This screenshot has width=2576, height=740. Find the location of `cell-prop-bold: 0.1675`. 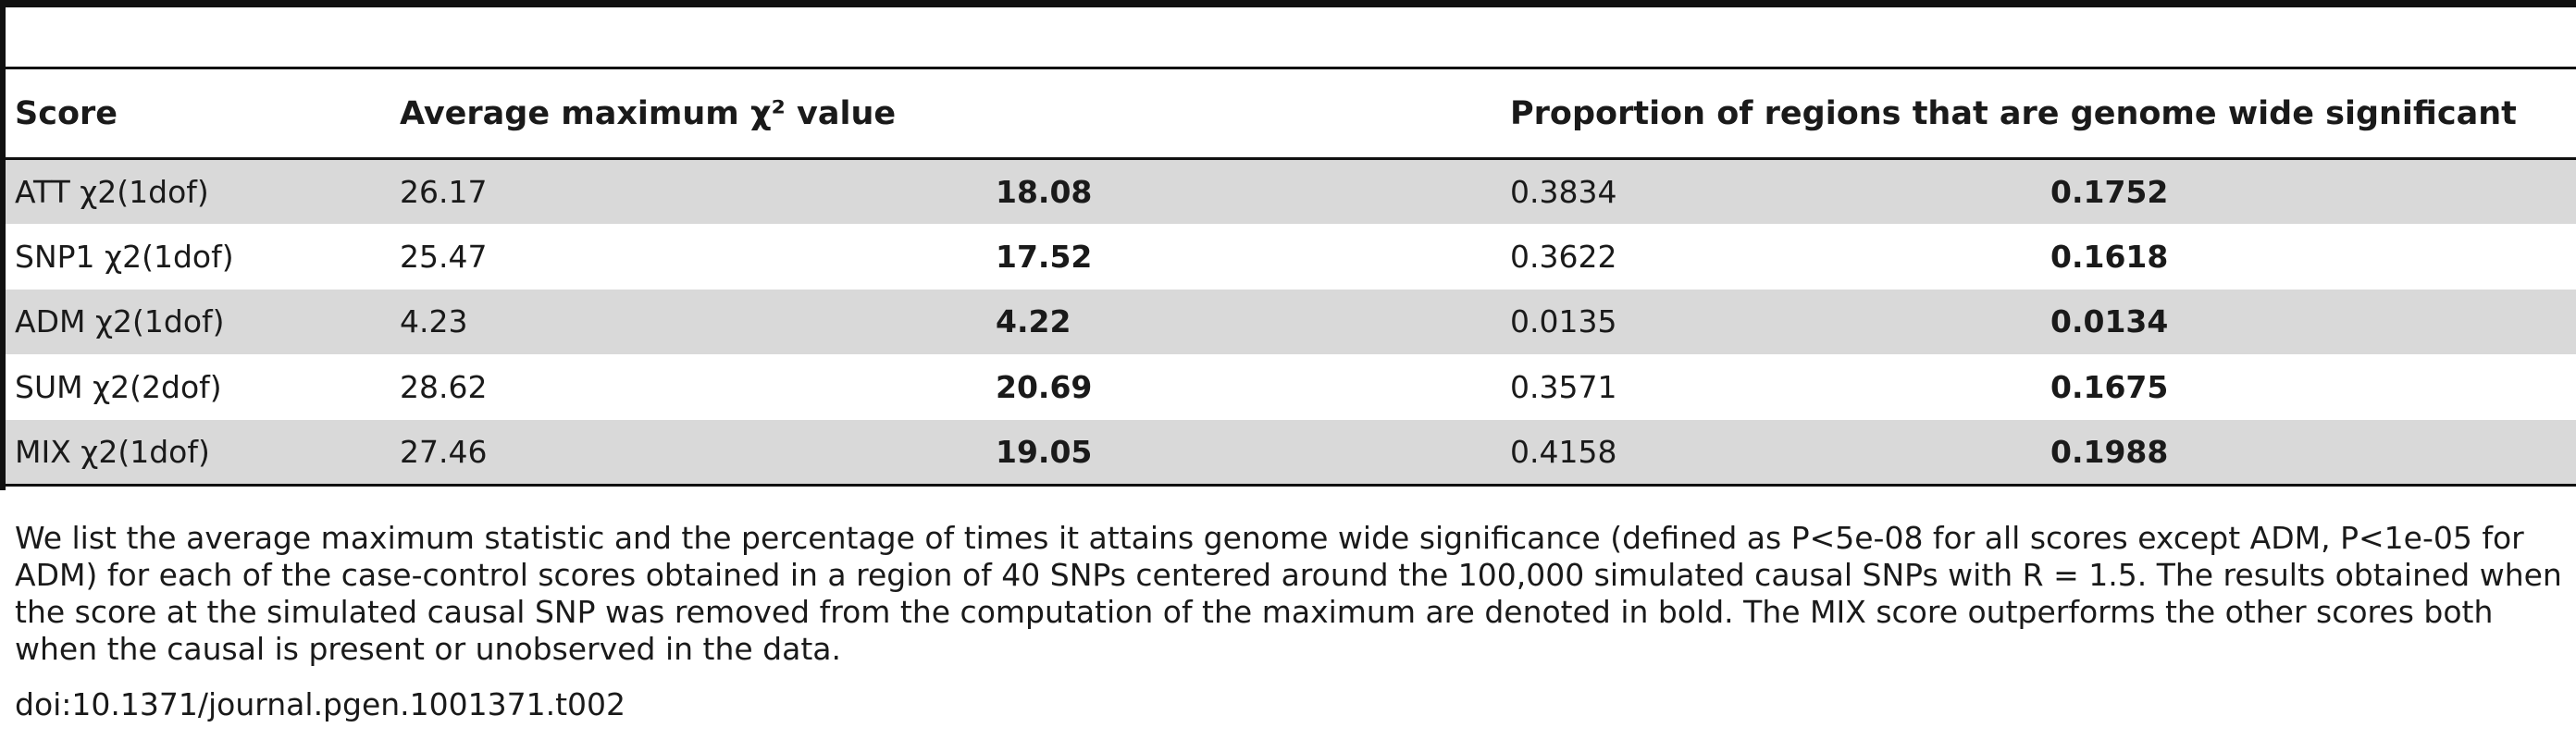

cell-prop-bold: 0.1675 is located at coordinates (2109, 387).